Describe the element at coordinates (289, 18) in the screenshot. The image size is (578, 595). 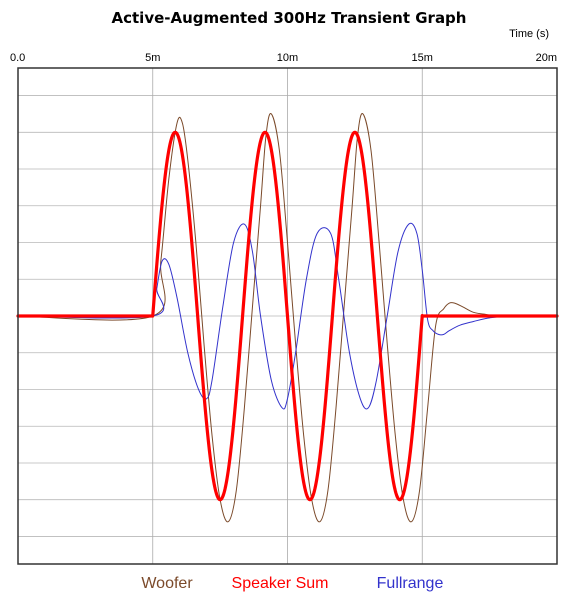
I see `chart-title: Active-Augmented 300Hz Transient Graph` at that location.